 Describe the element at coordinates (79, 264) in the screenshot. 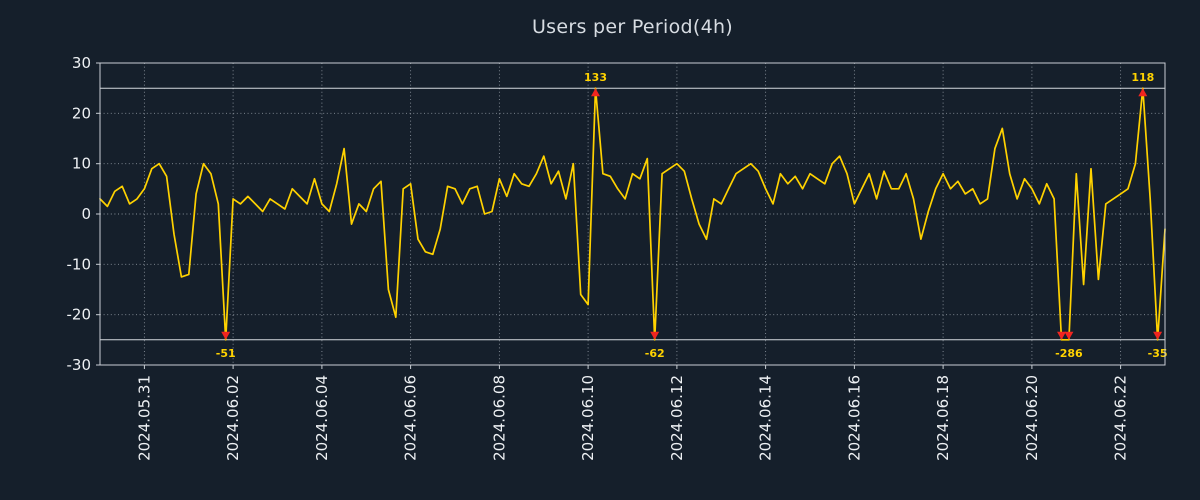

I see `y-tick-label: -10` at that location.